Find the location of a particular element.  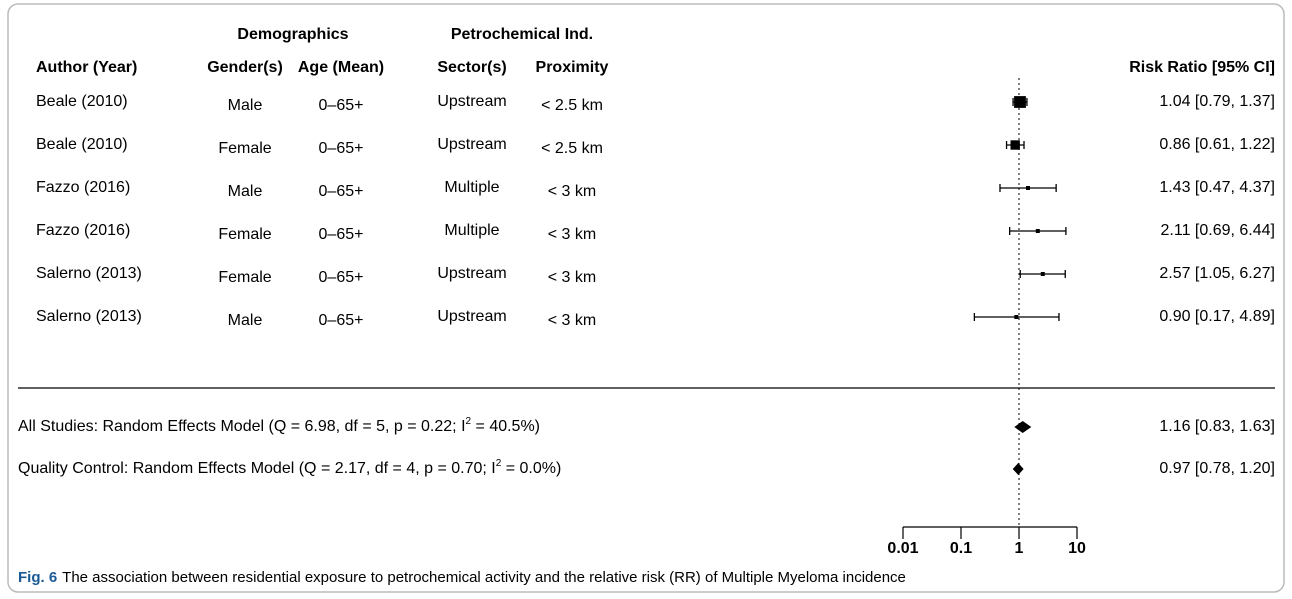

value-label: 1.43 [0.47, 4.37] is located at coordinates (1217, 187).